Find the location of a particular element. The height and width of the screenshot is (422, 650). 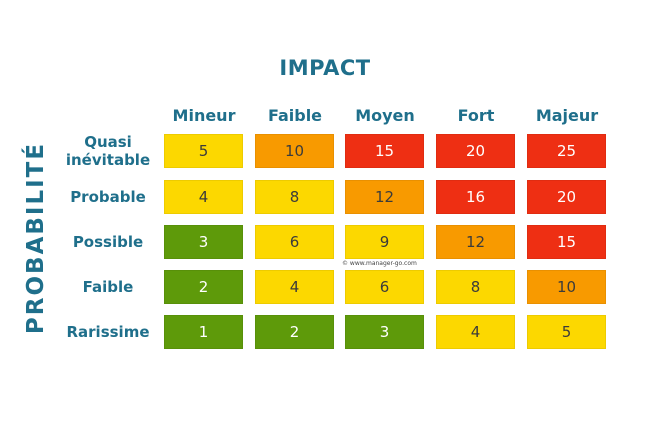

impact-axis-title: IMPACT is located at coordinates (325, 68).